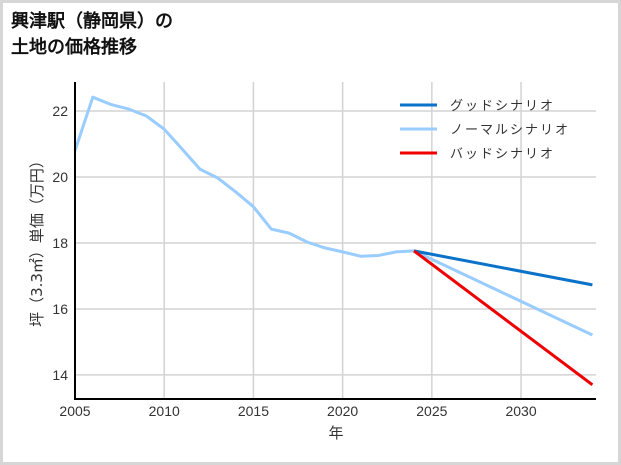 Image resolution: width=621 pixels, height=465 pixels. Describe the element at coordinates (60, 309) in the screenshot. I see `y-tick-label: 16` at that location.